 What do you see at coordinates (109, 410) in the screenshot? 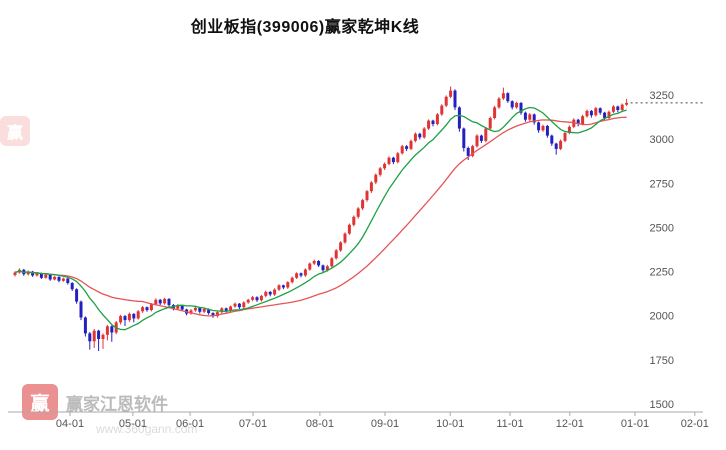
I see `watermark-brand: 赢 赢家江恩软件 www.360gann.com` at bounding box center [109, 410].